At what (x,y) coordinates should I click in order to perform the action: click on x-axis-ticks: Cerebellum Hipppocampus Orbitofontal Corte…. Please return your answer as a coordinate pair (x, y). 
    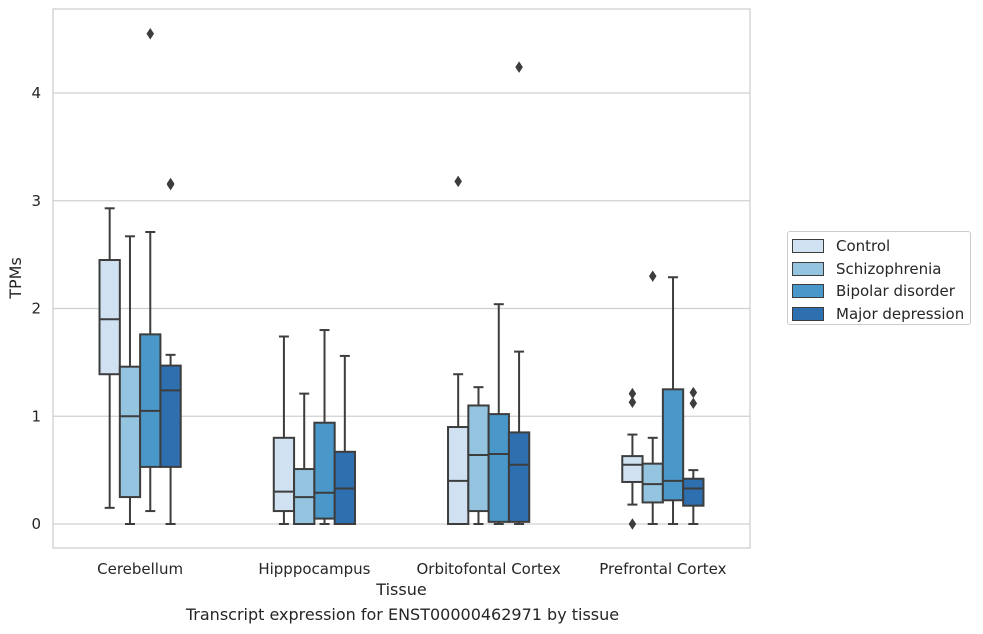
    Looking at the image, I should click on (411, 569).